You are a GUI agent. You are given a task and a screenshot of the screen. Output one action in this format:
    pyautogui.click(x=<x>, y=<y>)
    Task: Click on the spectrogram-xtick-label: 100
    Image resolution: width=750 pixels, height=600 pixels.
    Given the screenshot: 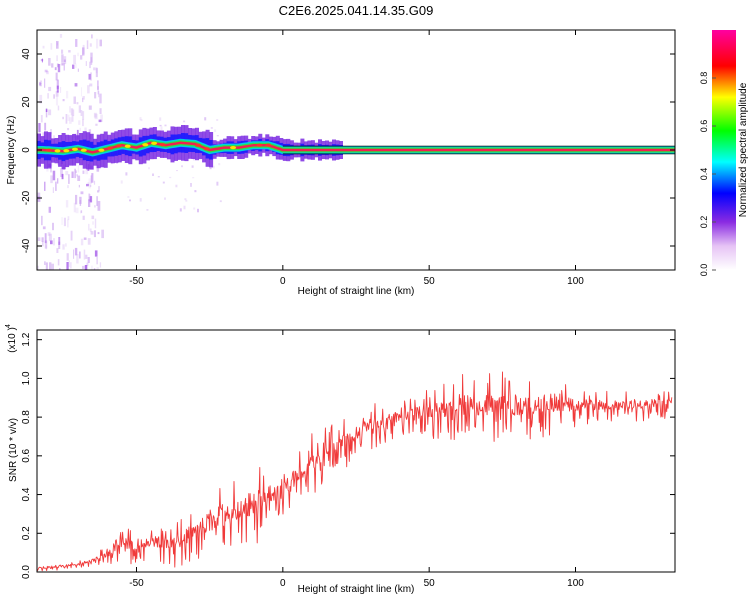 What is the action you would take?
    pyautogui.click(x=575, y=281)
    